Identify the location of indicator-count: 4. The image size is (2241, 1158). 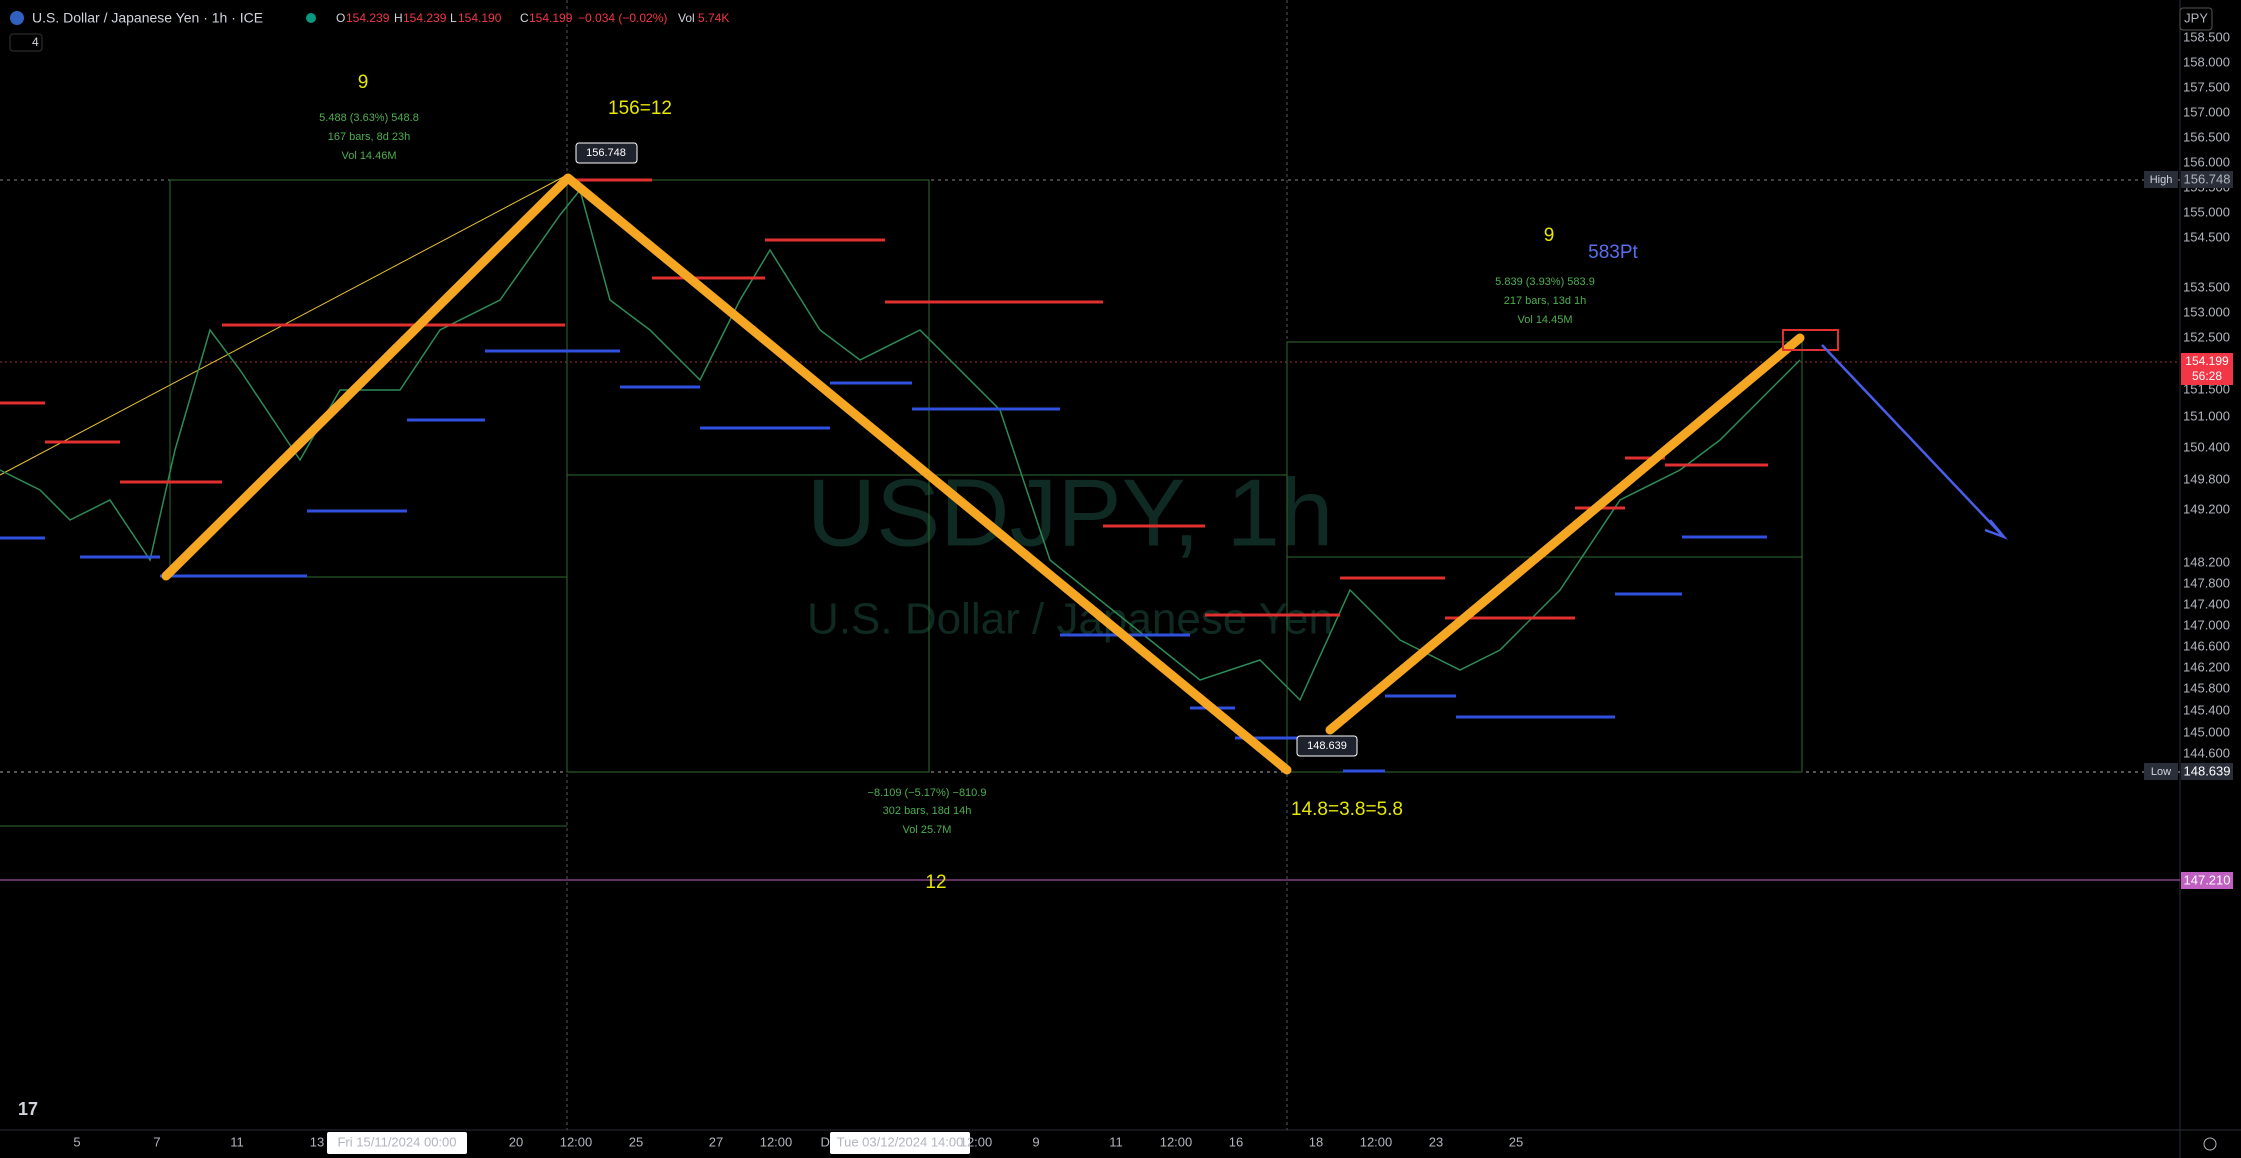
(35, 42).